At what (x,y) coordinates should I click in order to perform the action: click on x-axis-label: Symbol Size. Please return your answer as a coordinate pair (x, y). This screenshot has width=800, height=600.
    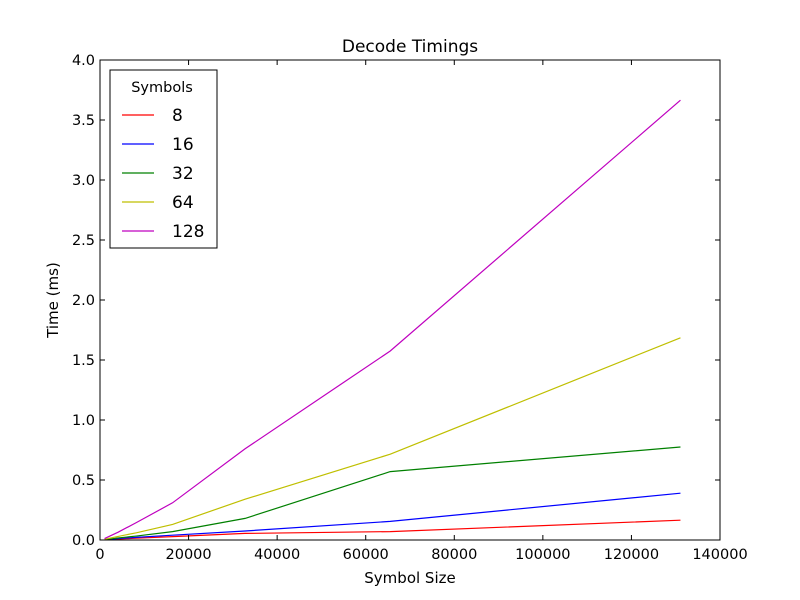
    Looking at the image, I should click on (409, 578).